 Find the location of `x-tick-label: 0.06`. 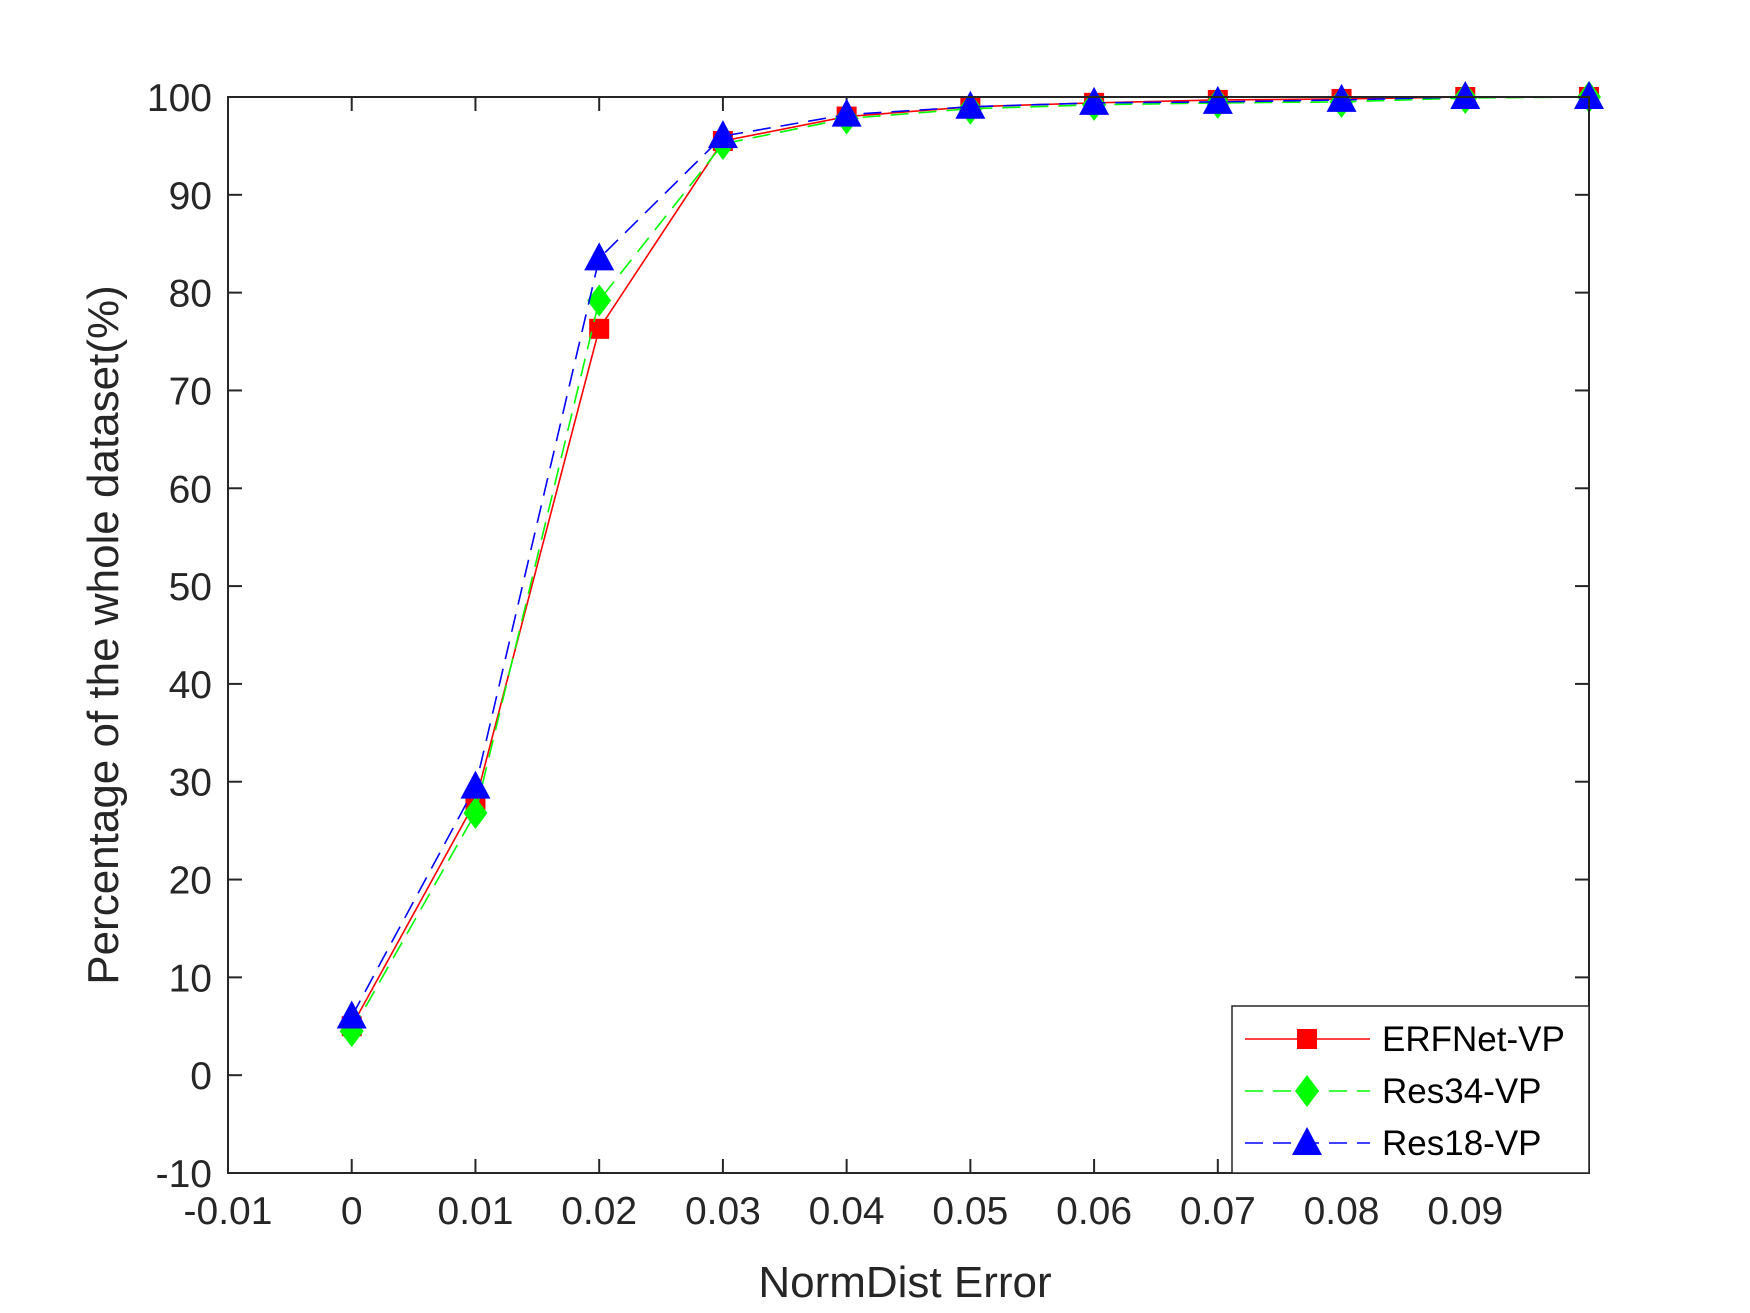

x-tick-label: 0.06 is located at coordinates (1094, 1211).